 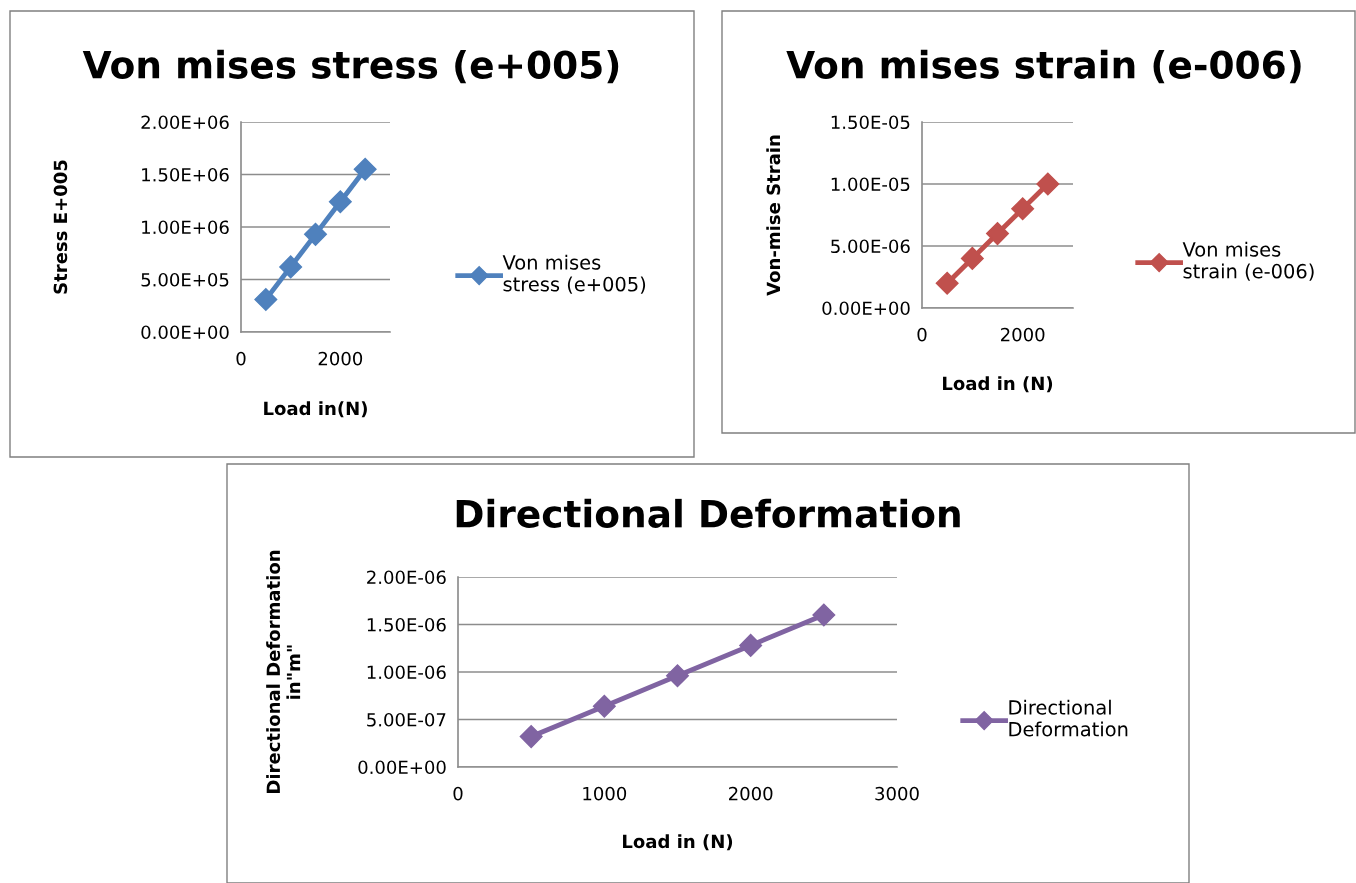 I want to click on x-axis-title: Load in(N), so click(x=315, y=409).